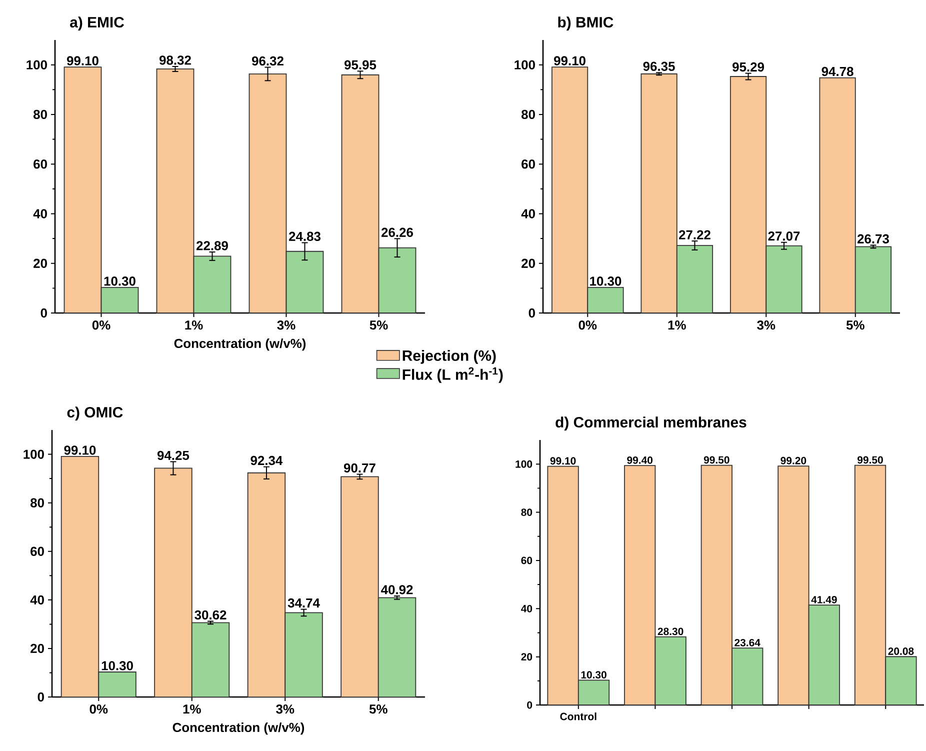 Image resolution: width=926 pixels, height=751 pixels. I want to click on data-label: 24.83, so click(304, 236).